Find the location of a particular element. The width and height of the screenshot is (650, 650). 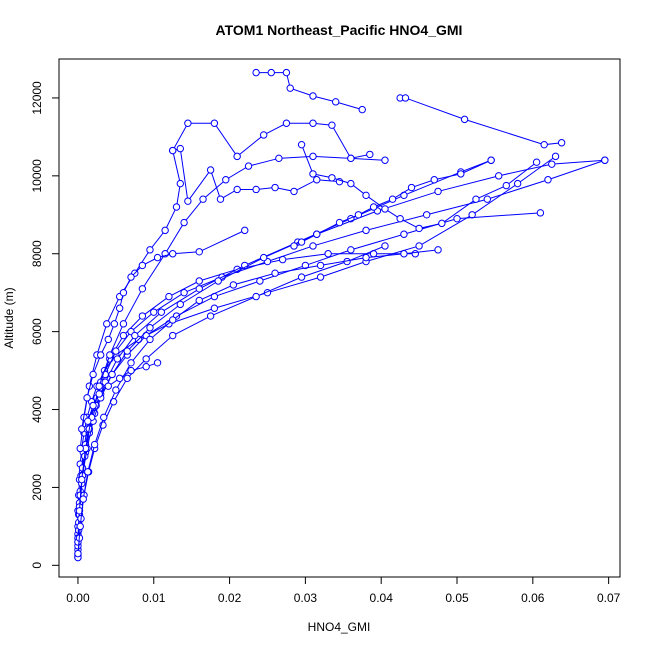

x-tick-label: 0.07 is located at coordinates (609, 598).